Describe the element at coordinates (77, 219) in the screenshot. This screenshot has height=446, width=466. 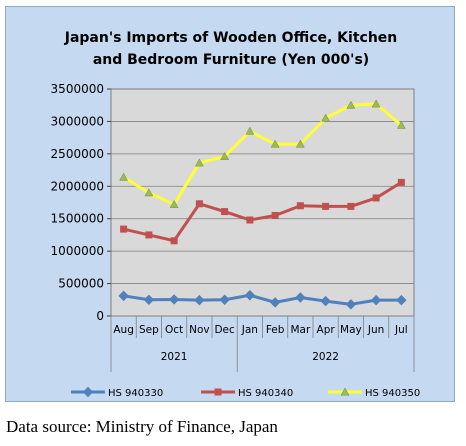
I see `y-tick-label: 1500000` at that location.